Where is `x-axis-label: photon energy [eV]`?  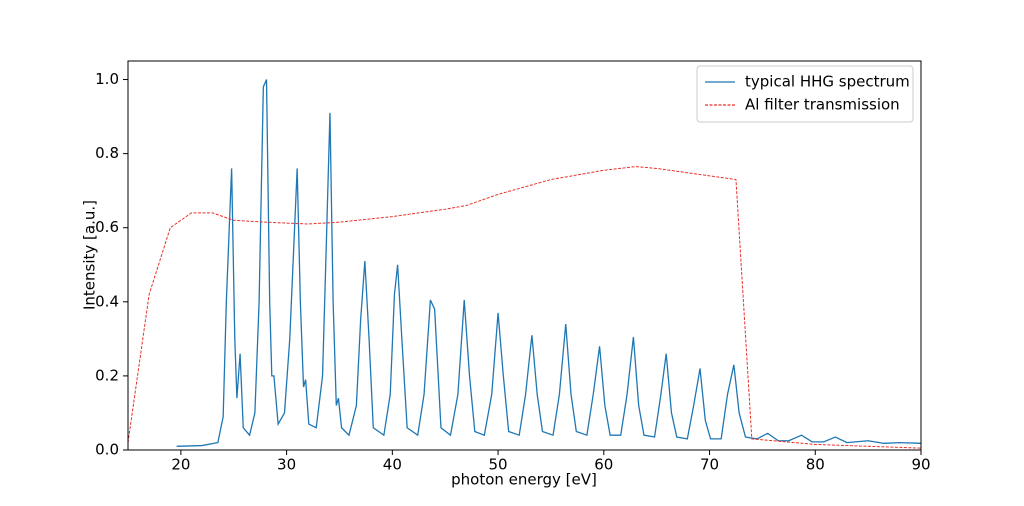
x-axis-label: photon energy [eV] is located at coordinates (524, 480).